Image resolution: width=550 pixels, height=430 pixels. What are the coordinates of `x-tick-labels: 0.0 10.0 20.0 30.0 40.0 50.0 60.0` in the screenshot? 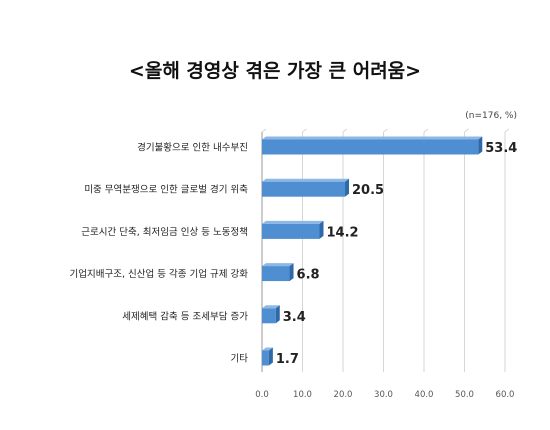 It's located at (384, 395).